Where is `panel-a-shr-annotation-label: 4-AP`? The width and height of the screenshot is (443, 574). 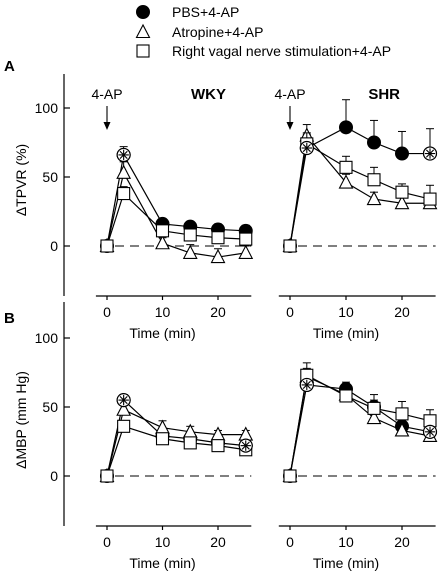
panel-a-shr-annotation-label: 4-AP is located at coordinates (289, 94).